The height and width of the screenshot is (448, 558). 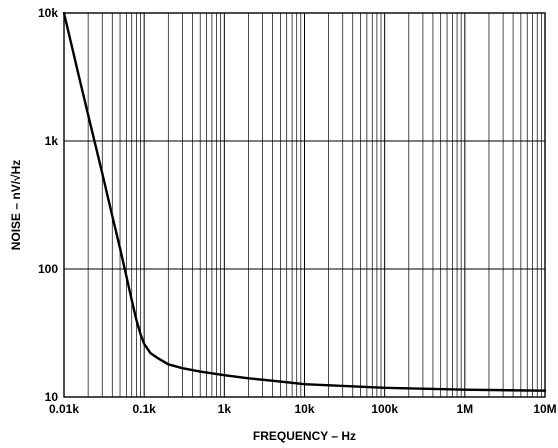 I want to click on y-tick-label: 10k, so click(x=48, y=13).